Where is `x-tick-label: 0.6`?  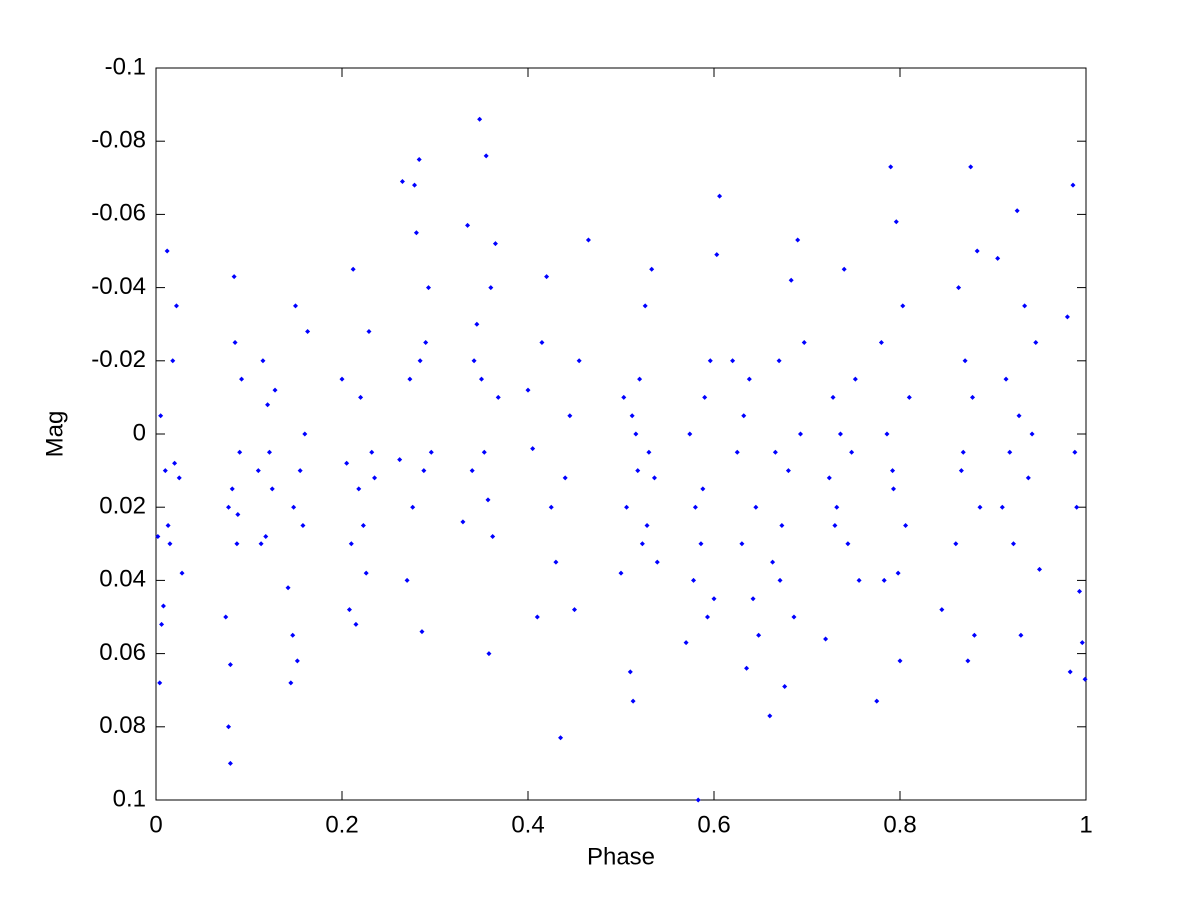
x-tick-label: 0.6 is located at coordinates (713, 824).